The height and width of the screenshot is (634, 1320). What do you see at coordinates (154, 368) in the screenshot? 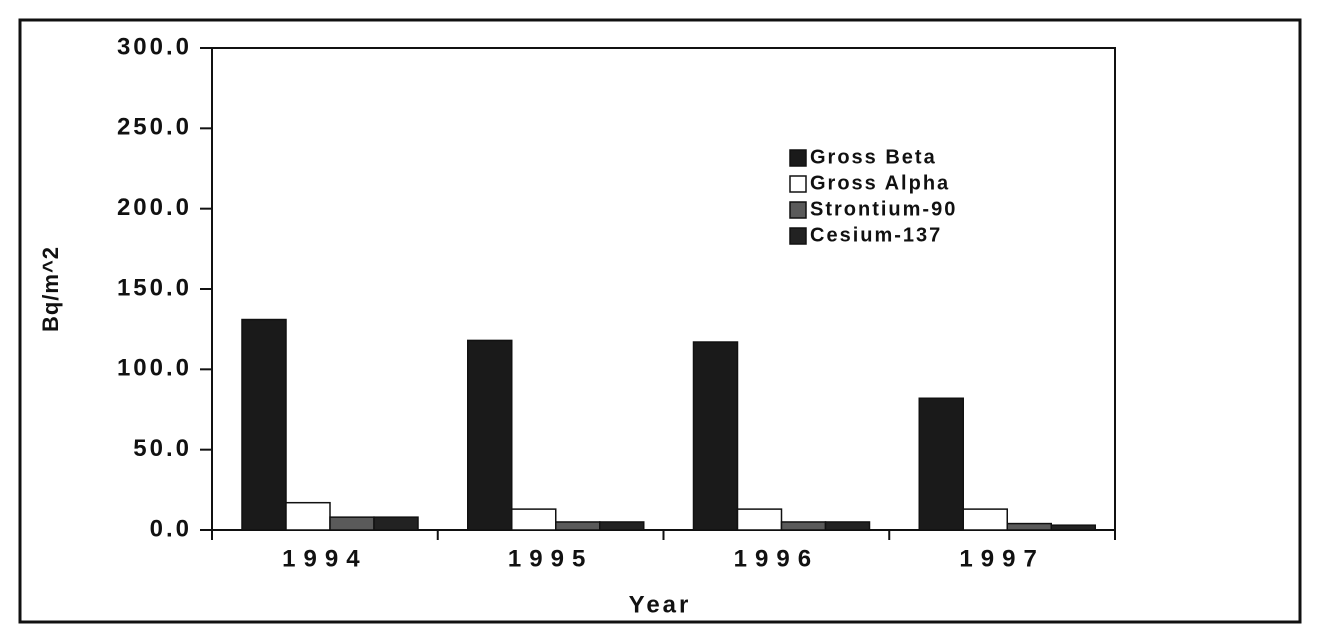
I see `y-tick-label: 100.0` at bounding box center [154, 368].